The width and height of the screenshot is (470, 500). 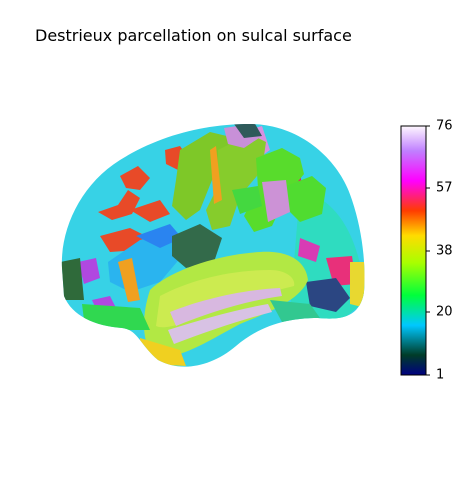 I want to click on colorbar-tick-label-76: 76, so click(x=444, y=126).